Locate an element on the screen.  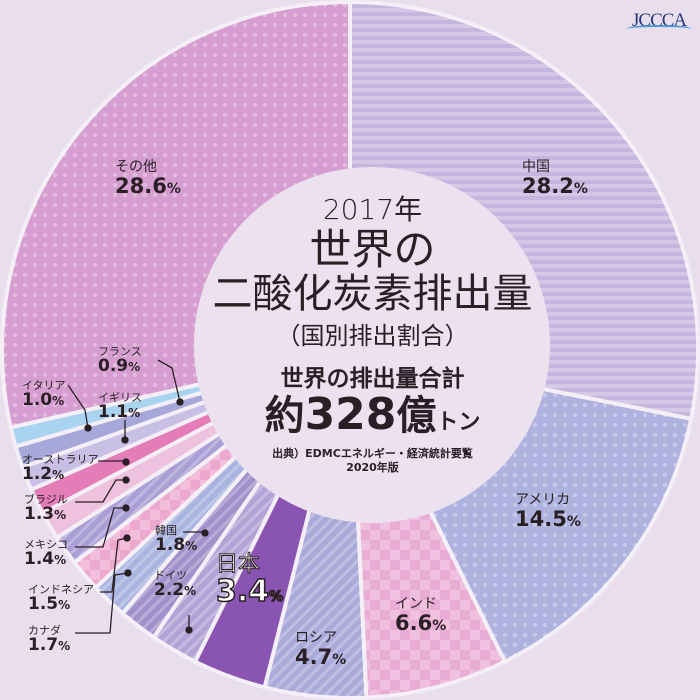
label-italy: イタリア 1.0% is located at coordinates (44, 394).